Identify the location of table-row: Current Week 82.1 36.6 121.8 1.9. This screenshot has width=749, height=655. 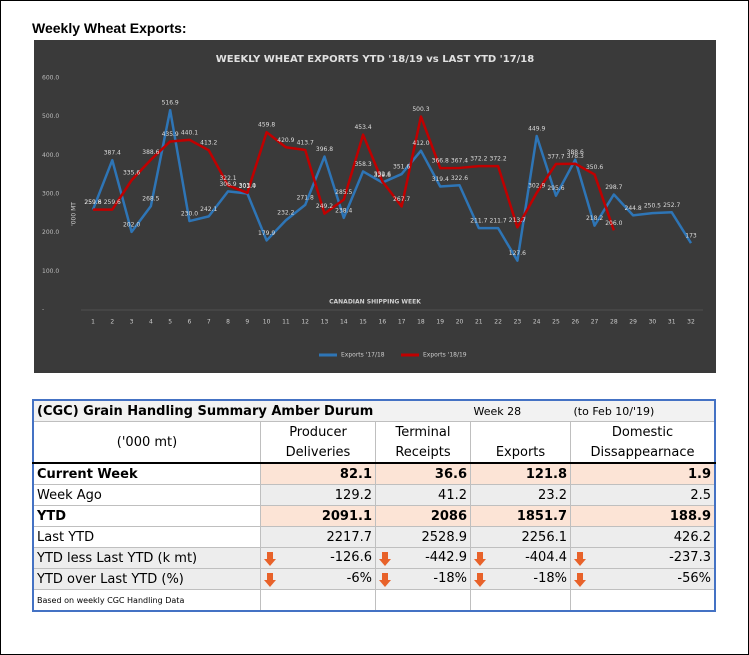
(374, 473).